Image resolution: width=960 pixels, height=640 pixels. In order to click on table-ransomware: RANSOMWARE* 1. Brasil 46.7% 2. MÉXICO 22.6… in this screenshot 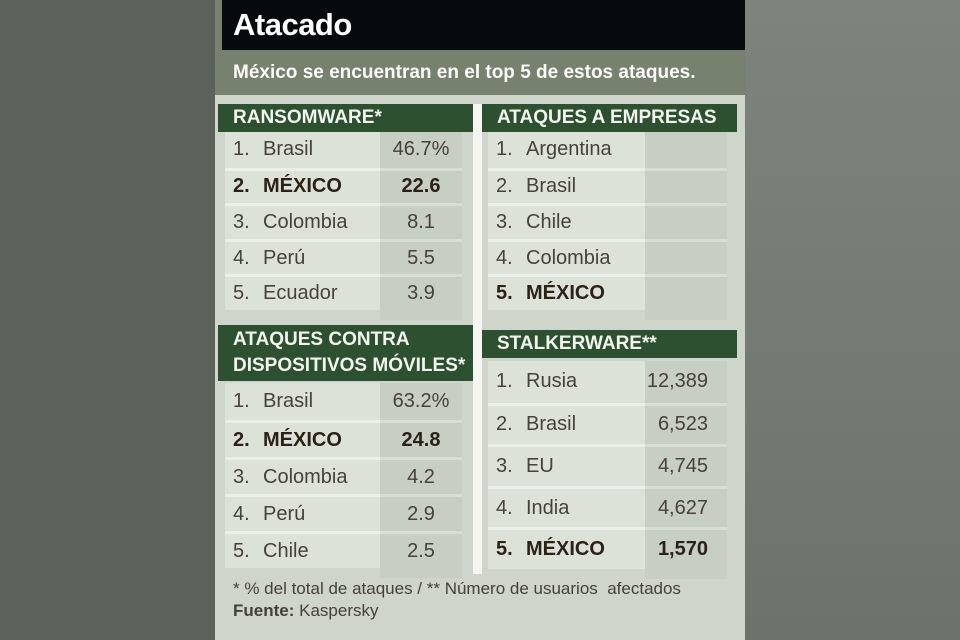, I will do `click(345, 212)`.